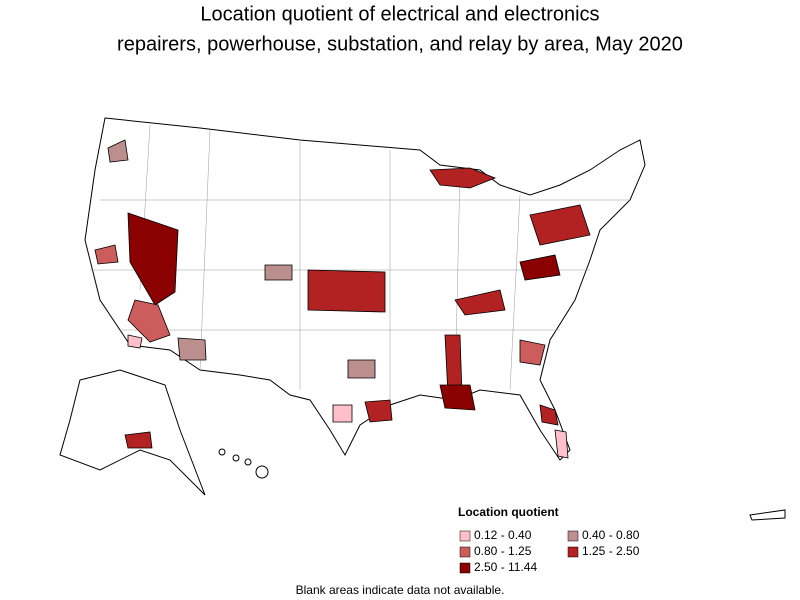 The width and height of the screenshot is (800, 600). What do you see at coordinates (611, 535) in the screenshot?
I see `legend-label: 0.40 - 0.80` at bounding box center [611, 535].